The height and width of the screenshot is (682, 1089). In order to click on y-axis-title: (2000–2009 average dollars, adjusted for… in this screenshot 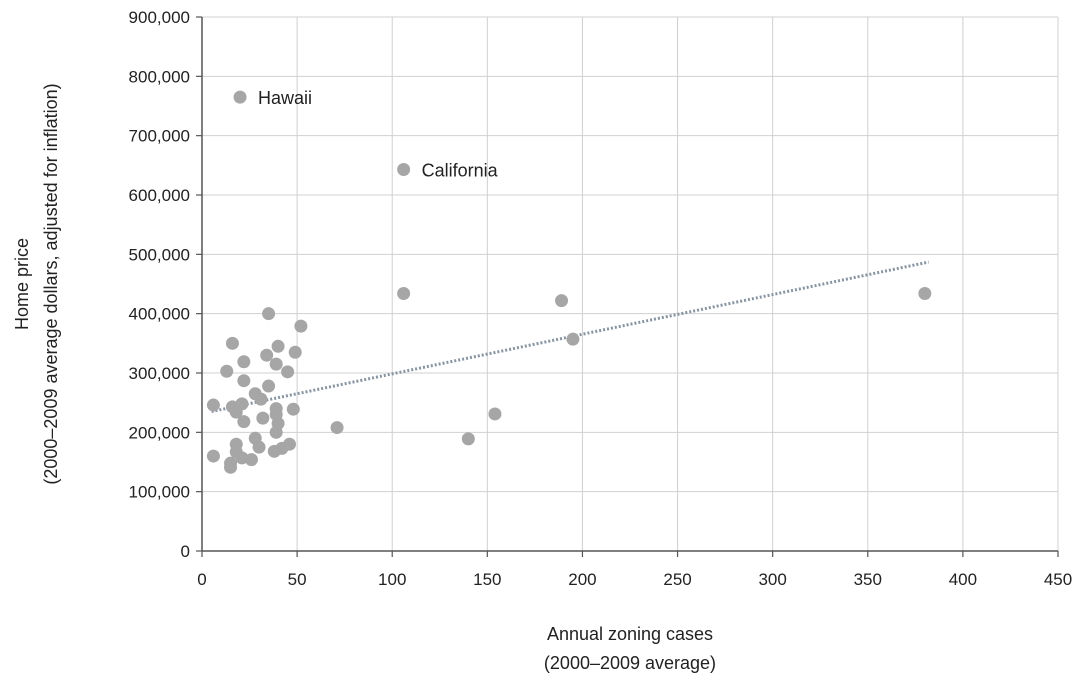, I will do `click(51, 283)`.